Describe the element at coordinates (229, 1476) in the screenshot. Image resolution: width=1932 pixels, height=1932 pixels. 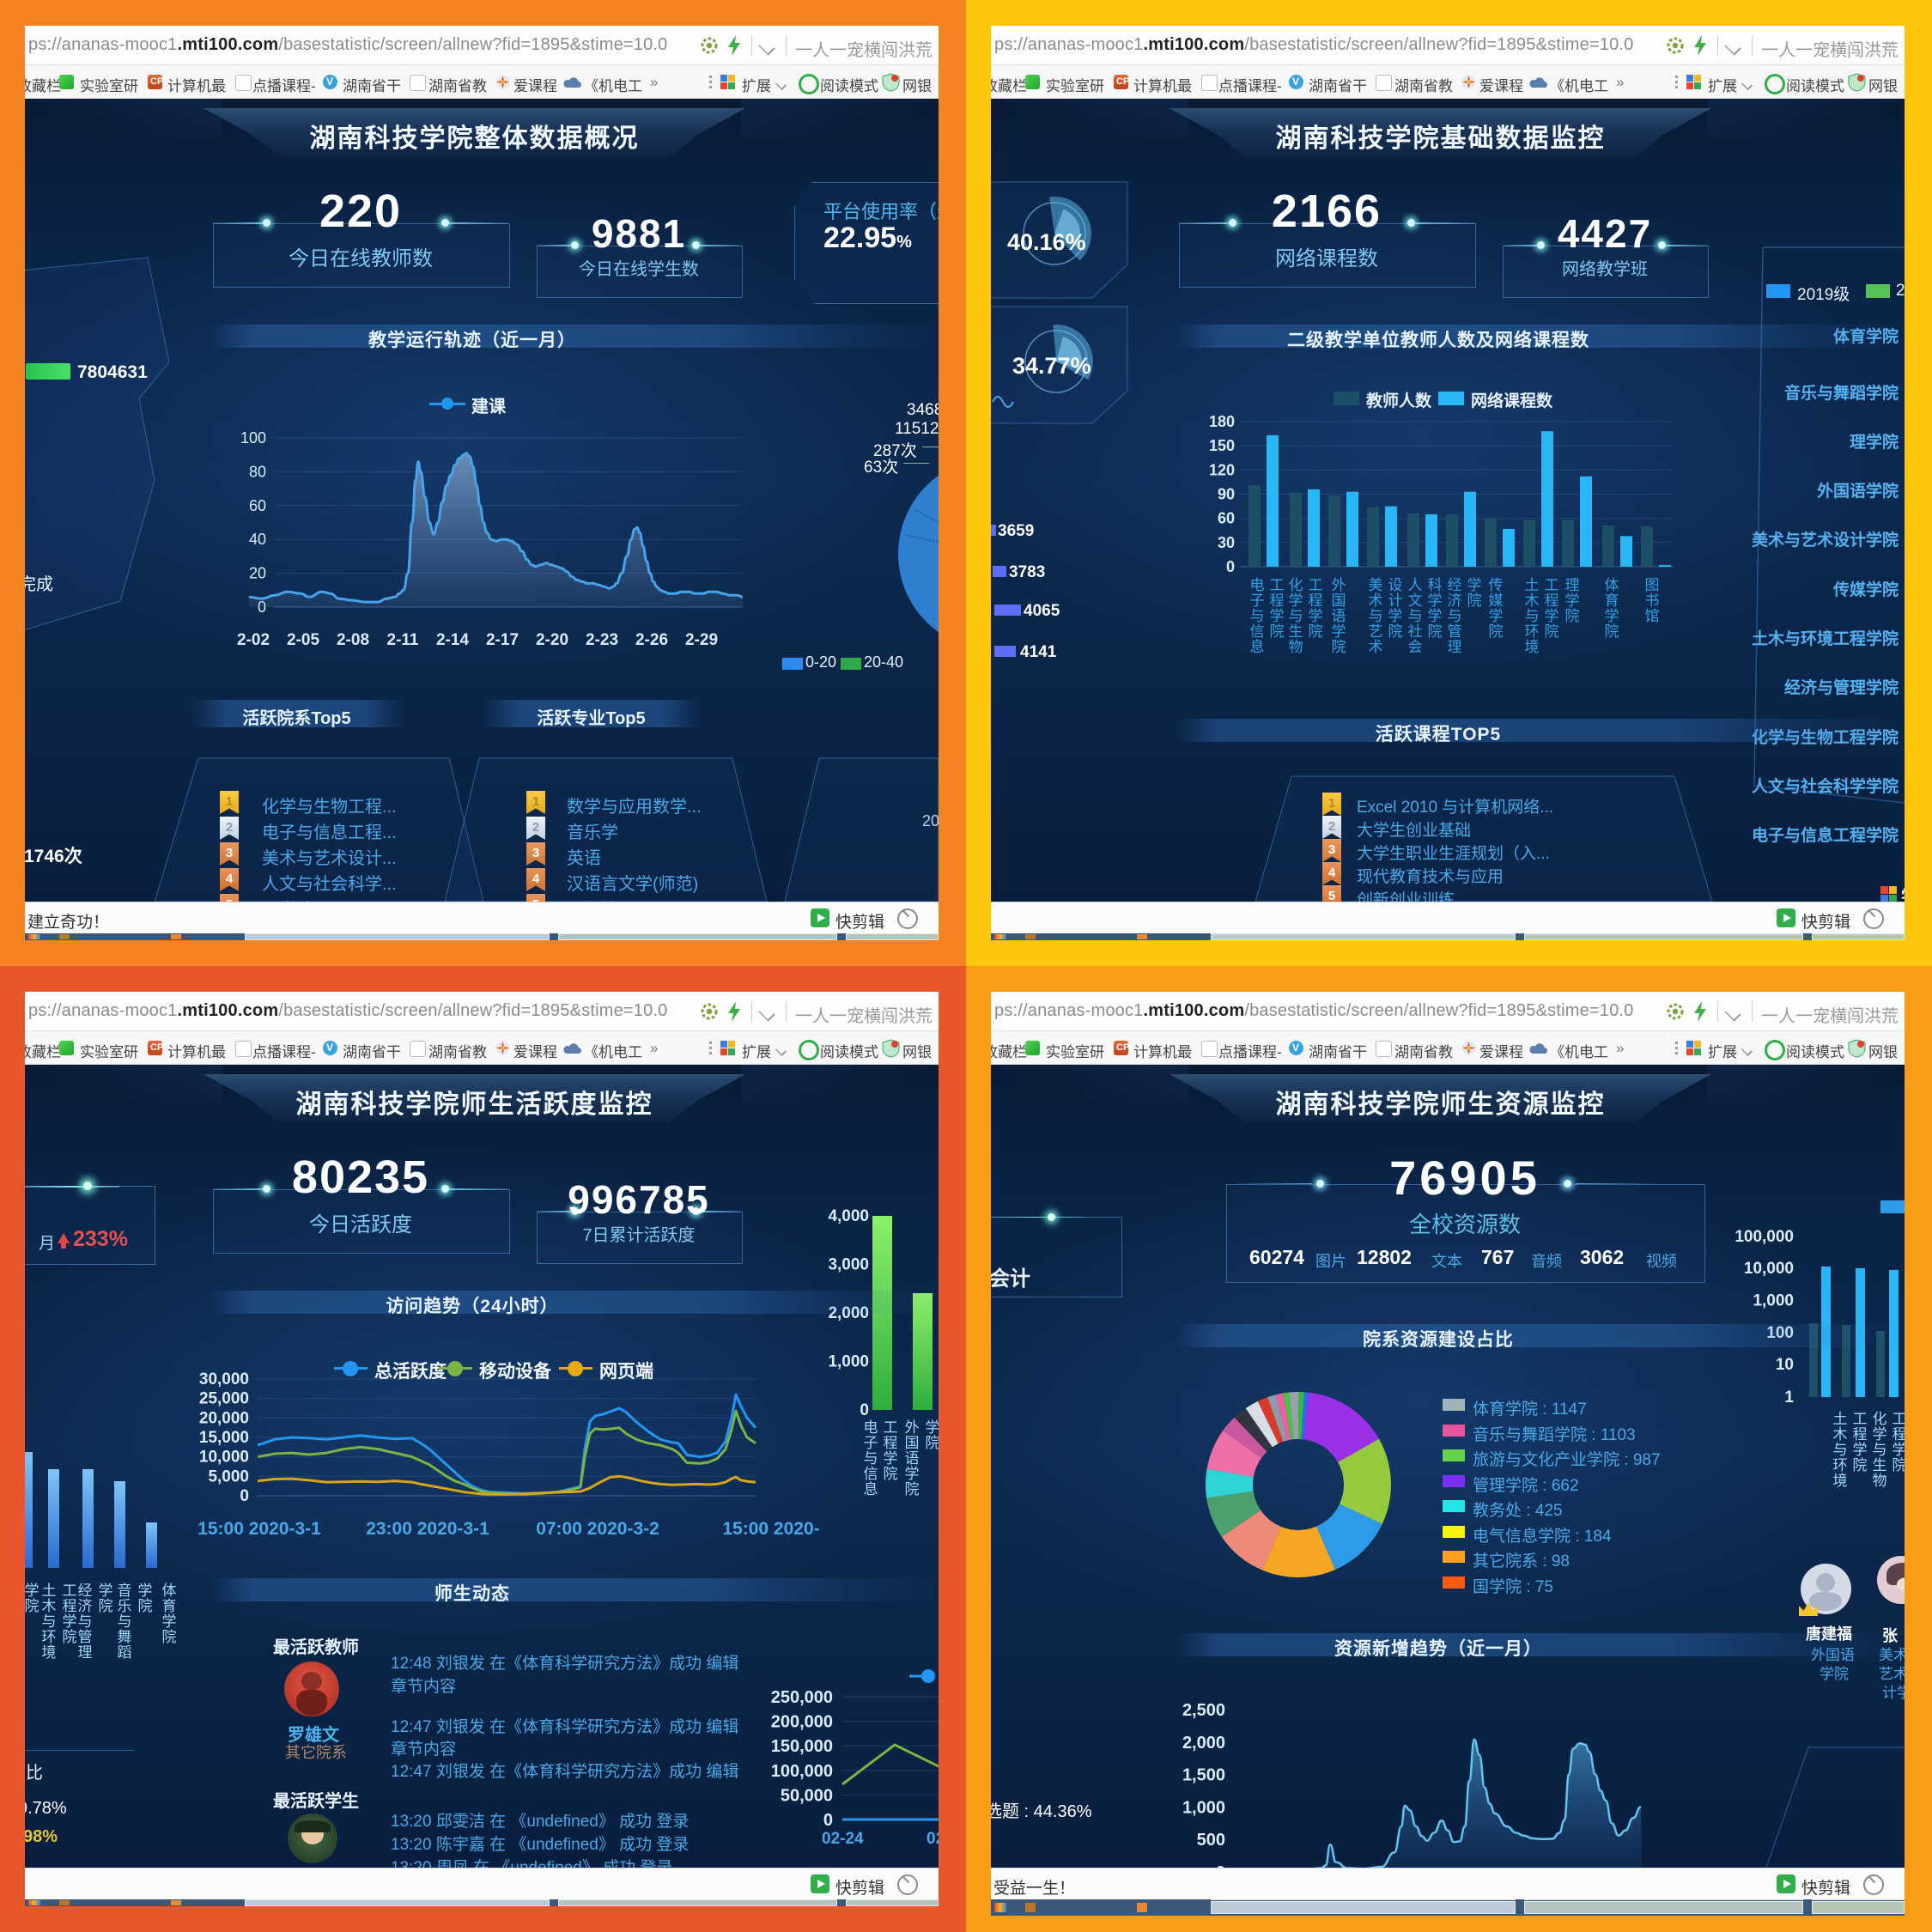
I see `svg-text: 5,000` at that location.